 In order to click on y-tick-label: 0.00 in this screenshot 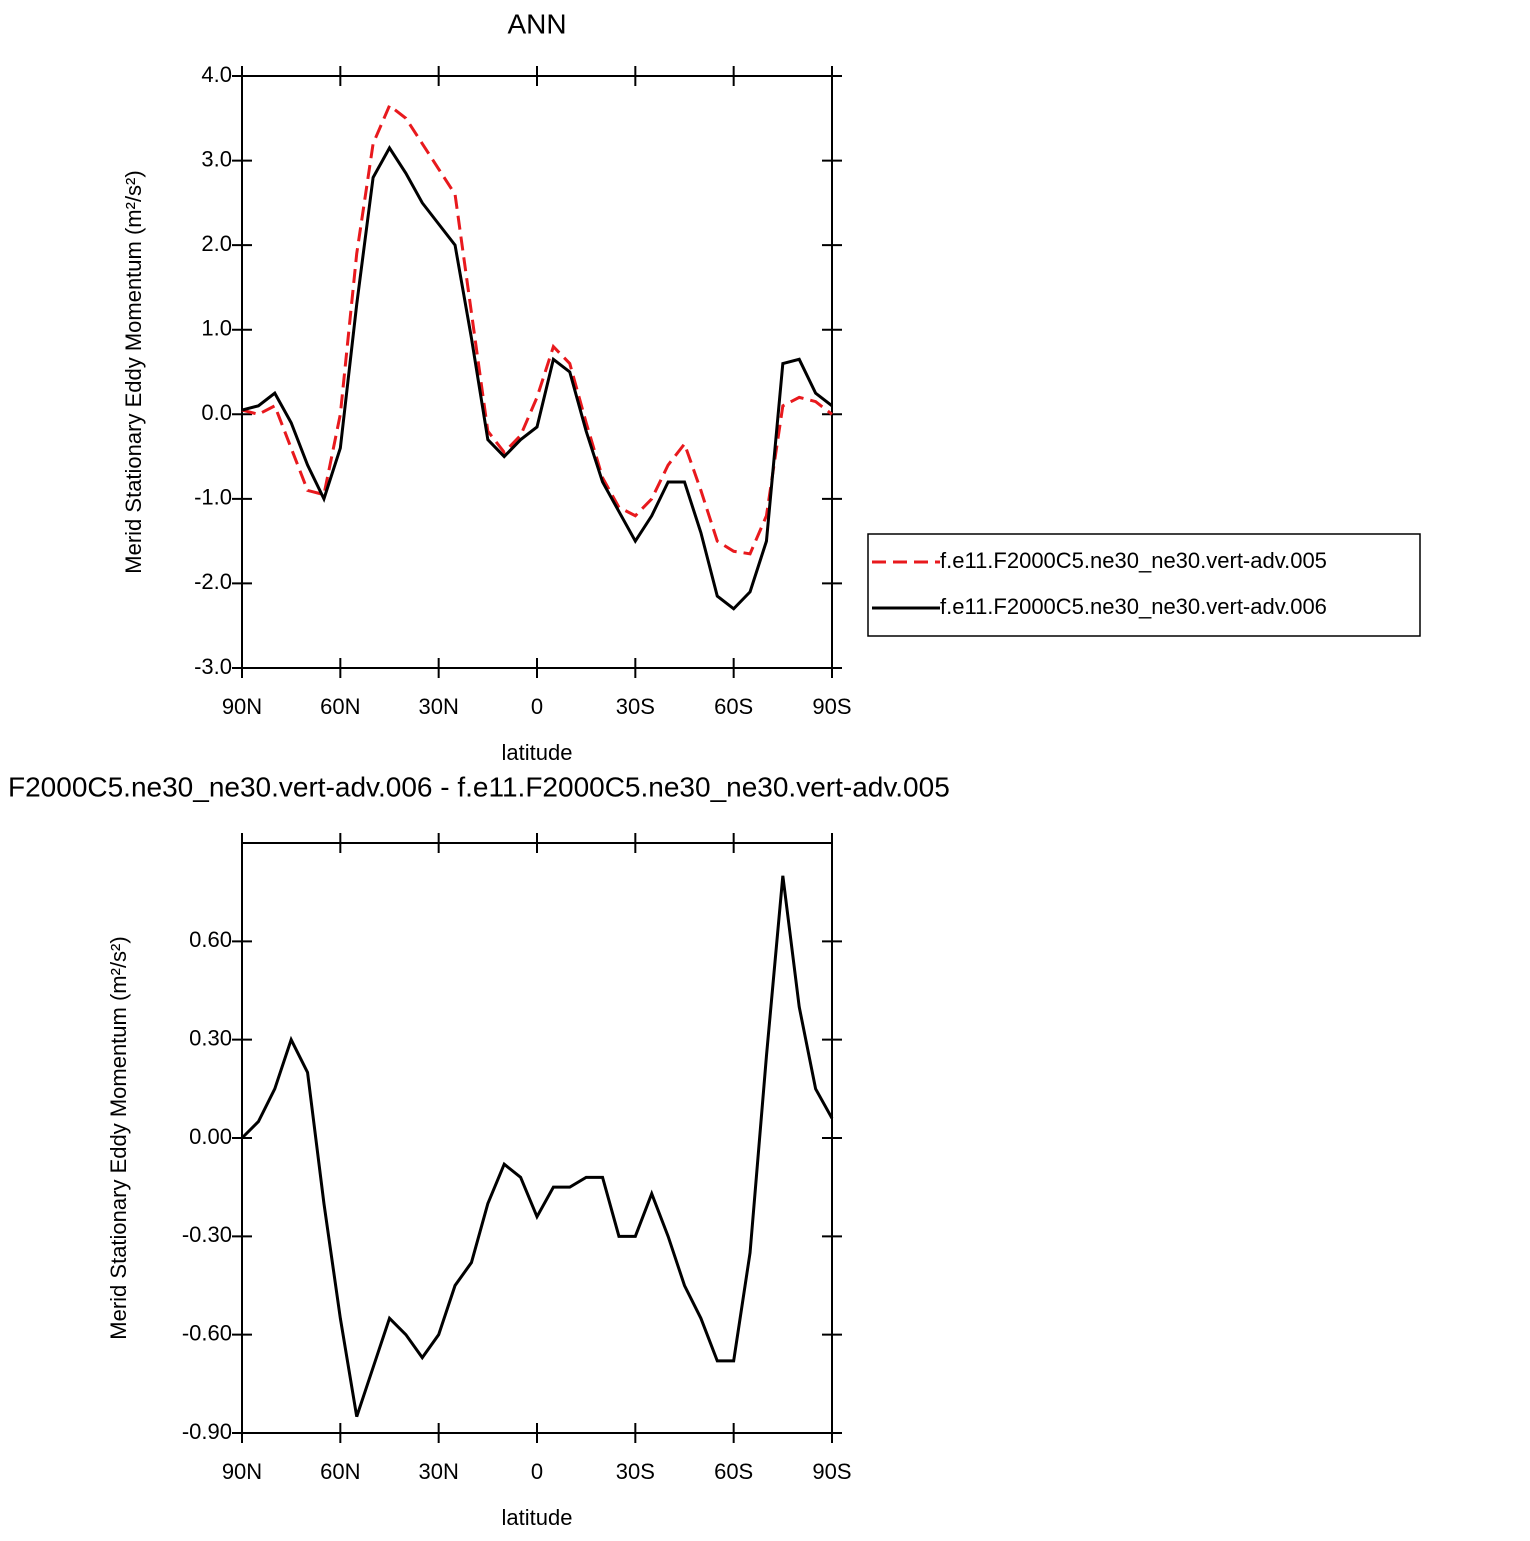, I will do `click(210, 1136)`.